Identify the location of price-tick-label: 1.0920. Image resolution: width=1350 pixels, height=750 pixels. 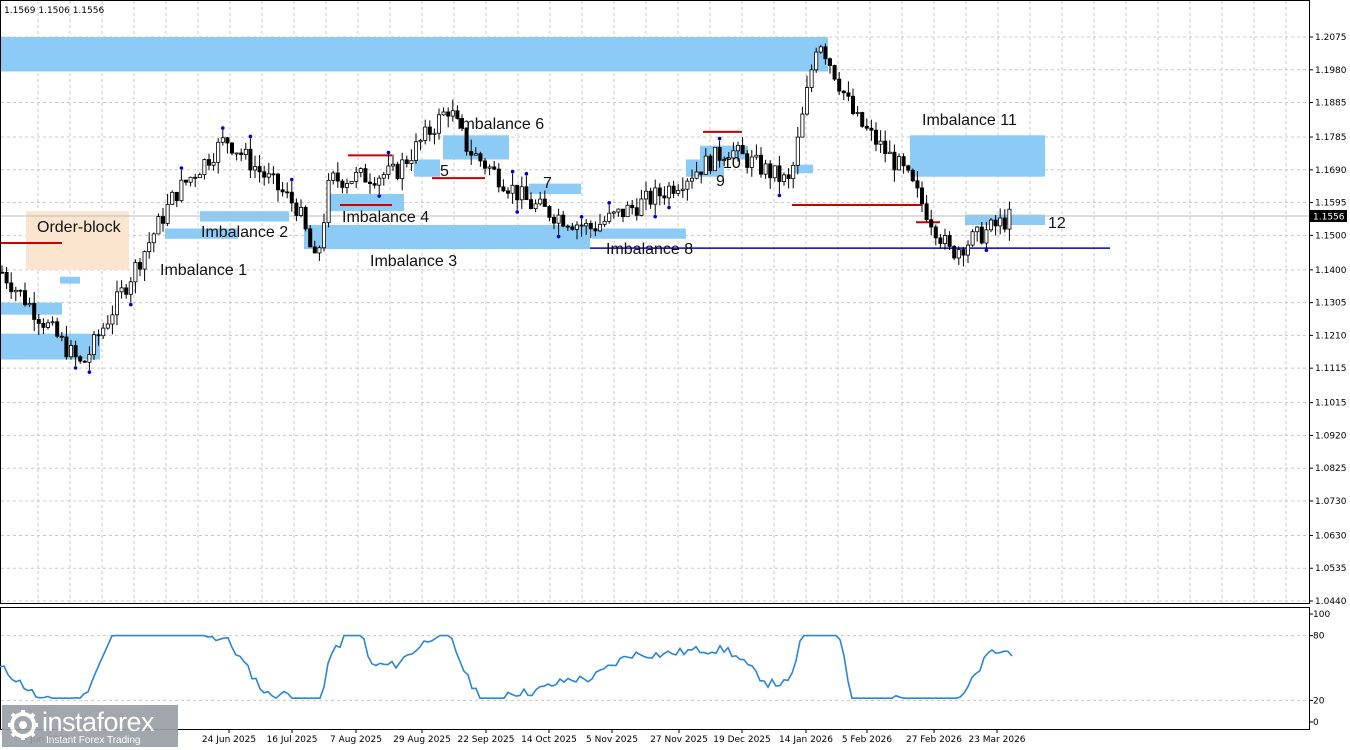
(1331, 436).